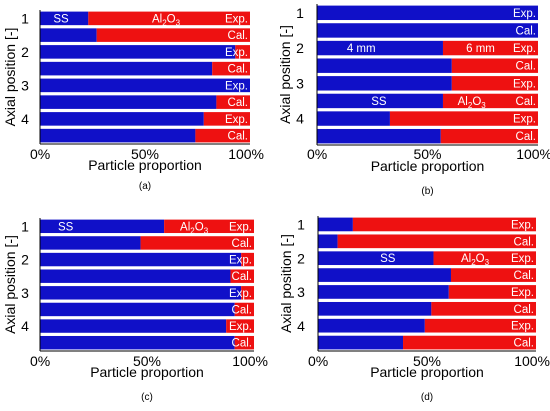  Describe the element at coordinates (361, 49) in the screenshot. I see `bar-annotation: 4 mm` at that location.